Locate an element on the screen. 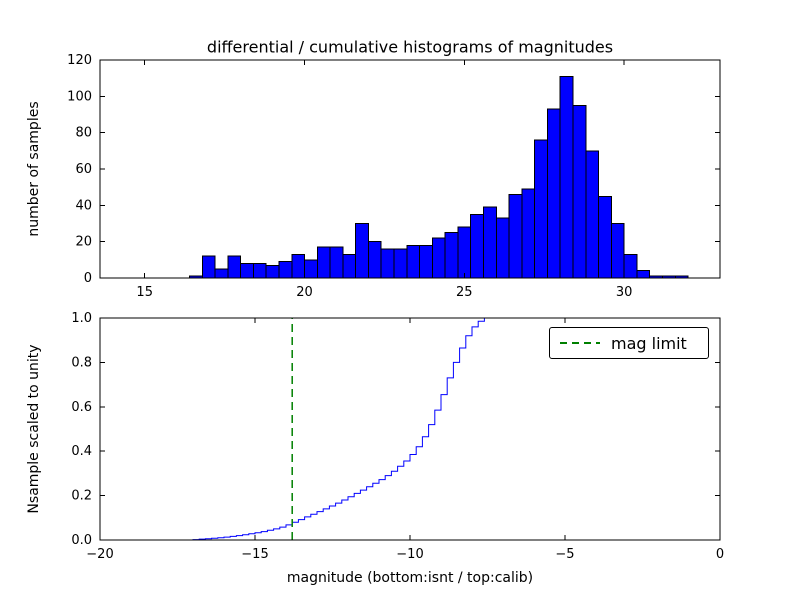 The height and width of the screenshot is (600, 800). x-tick-label: −10 is located at coordinates (409, 554).